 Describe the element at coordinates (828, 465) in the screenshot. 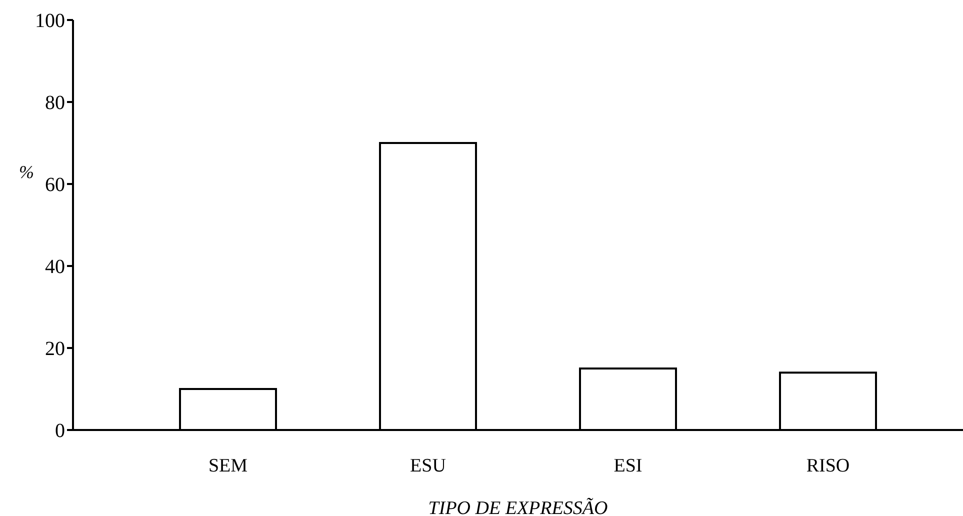

I see `x-tick-label: RISO` at that location.